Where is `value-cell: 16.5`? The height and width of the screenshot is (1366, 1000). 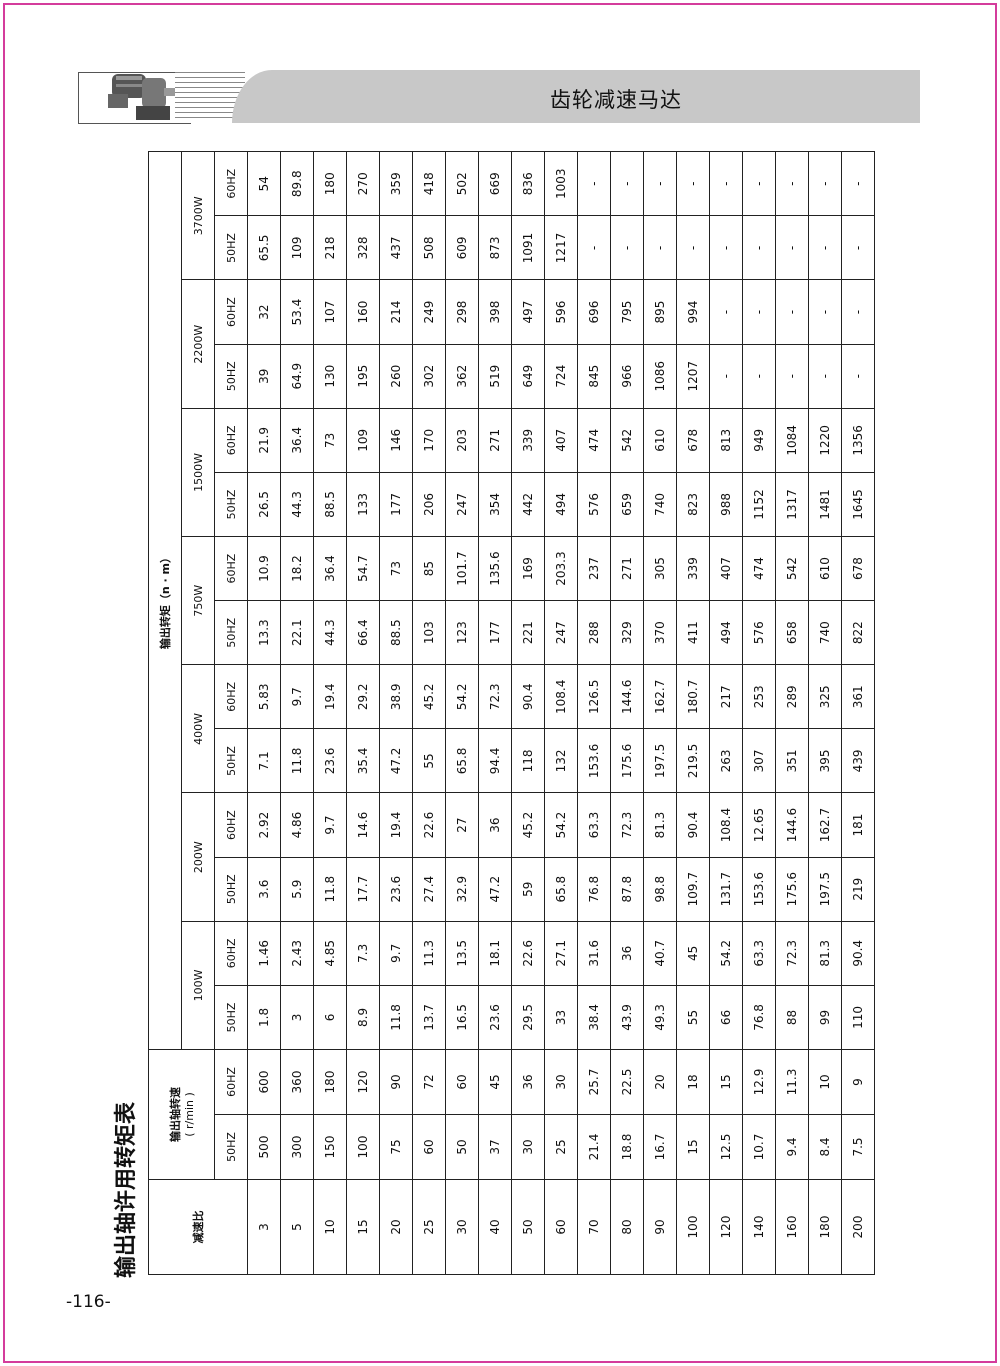
value-cell: 16.5 is located at coordinates (462, 1017).